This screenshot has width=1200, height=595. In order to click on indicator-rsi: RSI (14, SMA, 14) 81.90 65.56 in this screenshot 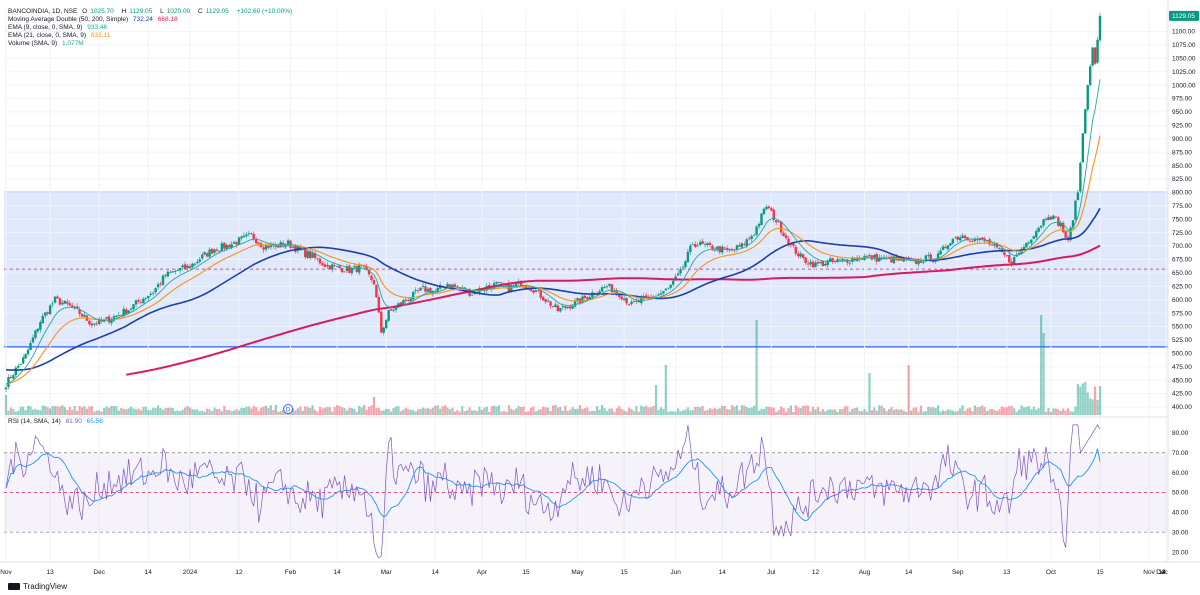, I will do `click(55, 421)`.